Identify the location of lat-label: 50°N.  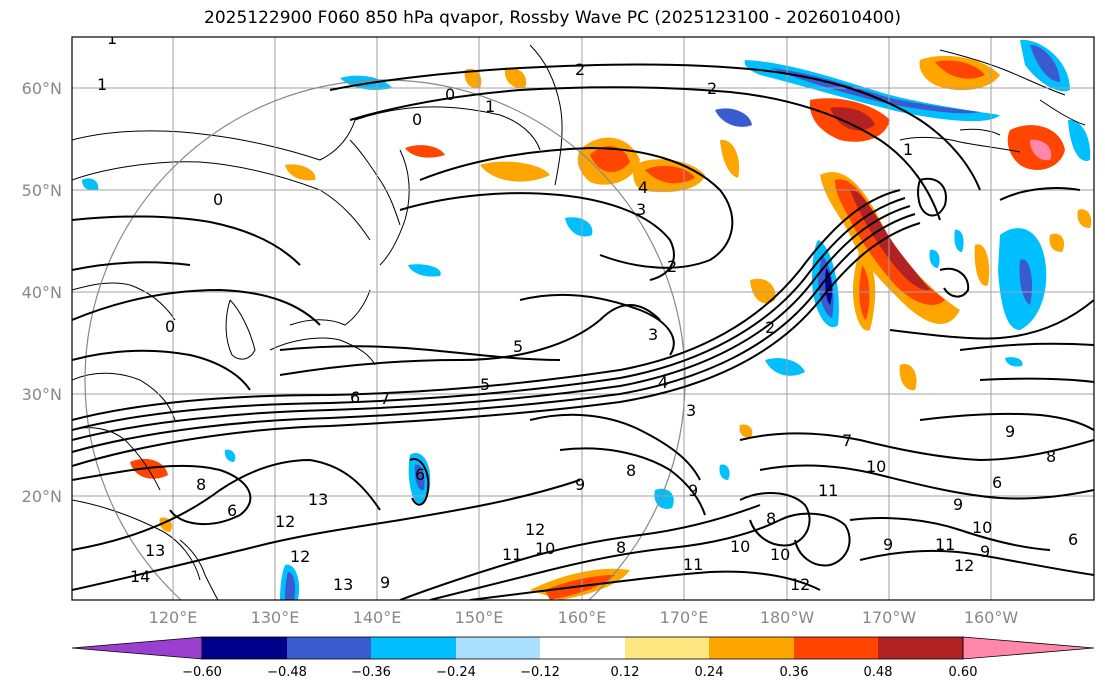
(42, 190).